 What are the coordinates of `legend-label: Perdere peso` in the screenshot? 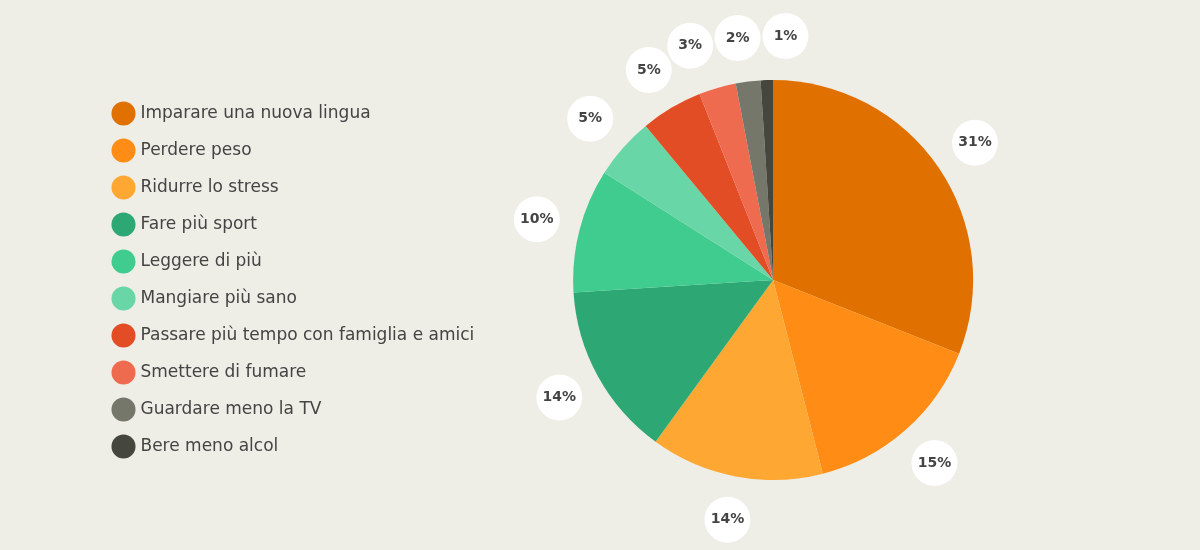 It's located at (196, 148).